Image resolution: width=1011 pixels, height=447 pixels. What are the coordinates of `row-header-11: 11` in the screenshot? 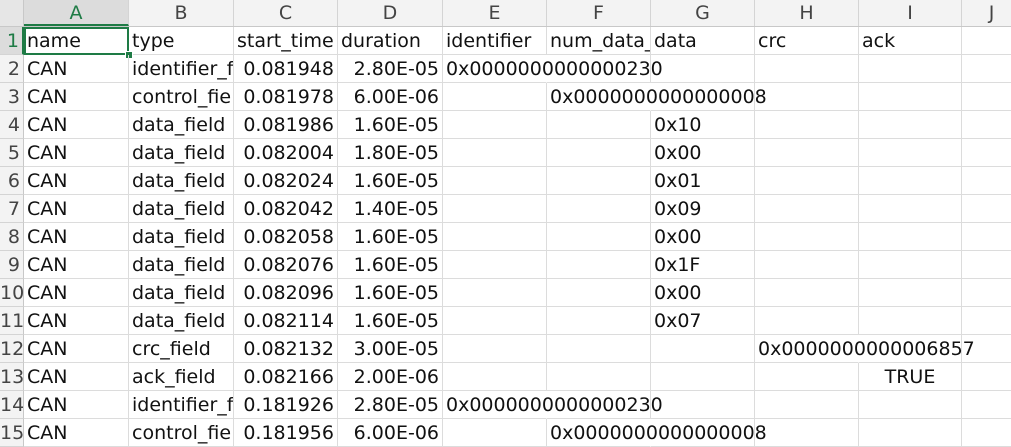 It's located at (12, 321).